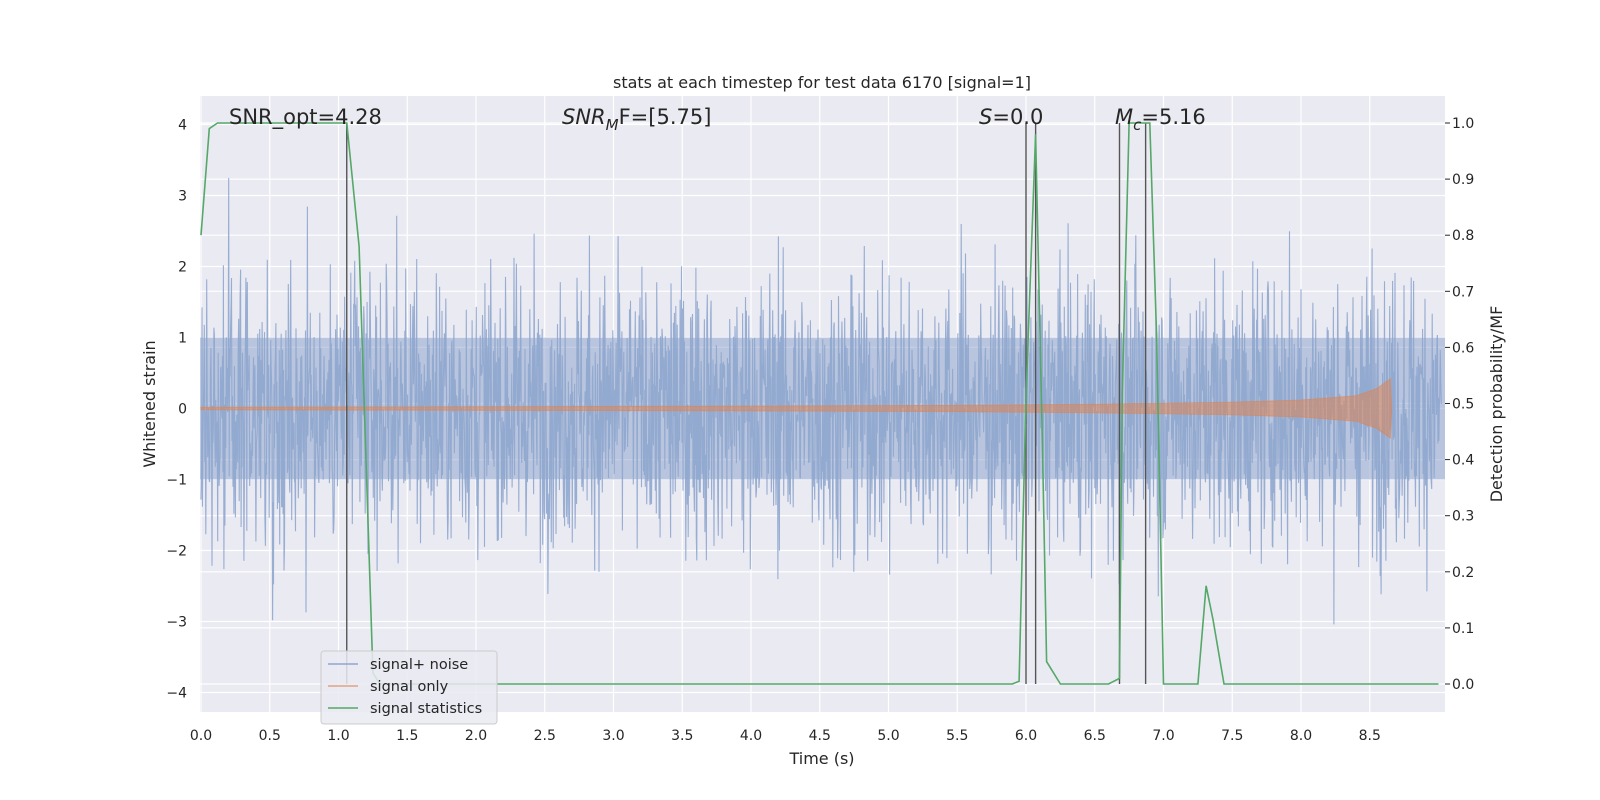 This screenshot has width=1600, height=800. Describe the element at coordinates (1163, 736) in the screenshot. I see `x-tick-label: 7.0` at that location.